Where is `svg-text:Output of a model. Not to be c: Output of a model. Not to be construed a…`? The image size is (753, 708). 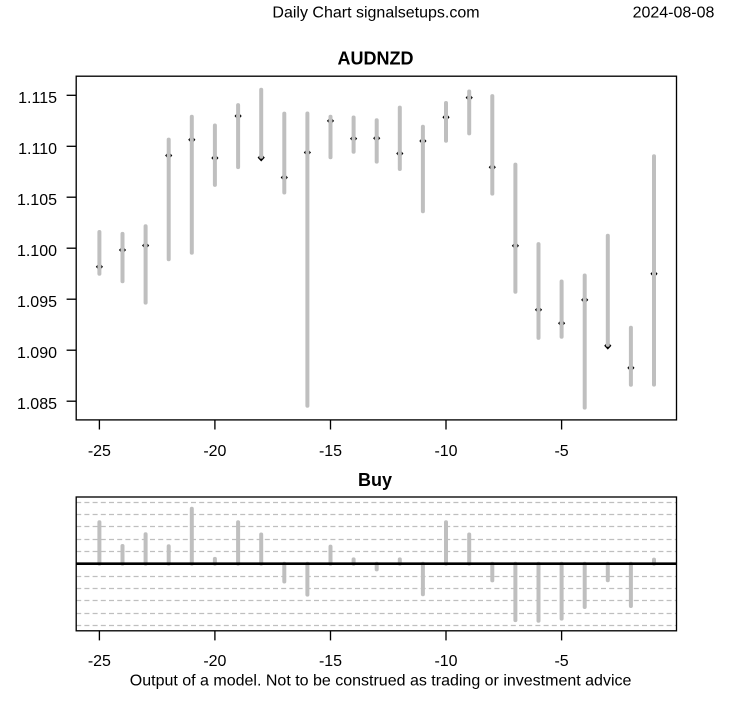 svg-text:Output of a model. Not to be c: Output of a model. Not to be construed a… is located at coordinates (381, 681).